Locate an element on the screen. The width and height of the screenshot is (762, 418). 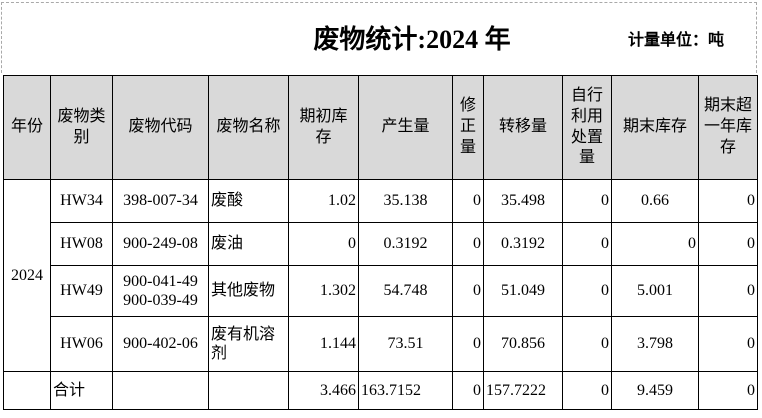
unit-label: 计量单位：吨 is located at coordinates (676, 40).